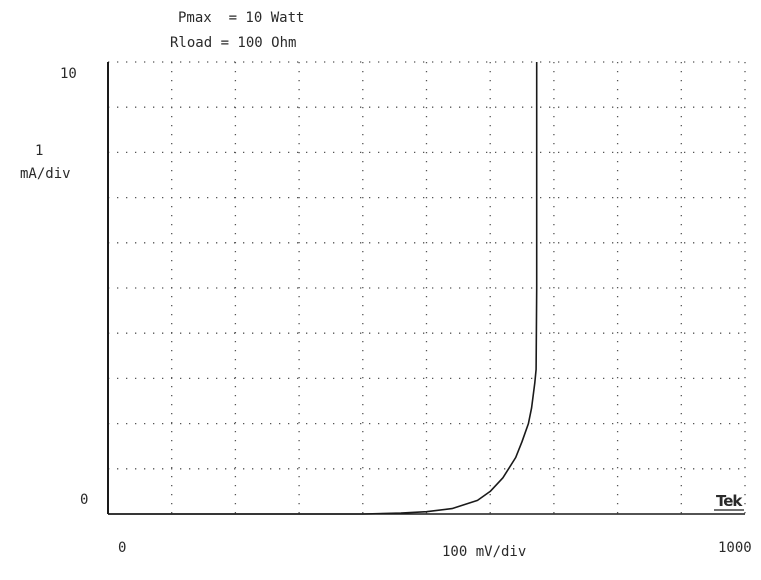 The height and width of the screenshot is (580, 761). What do you see at coordinates (241, 18) in the screenshot?
I see `pmax-label: Pmax = 10 Watt` at bounding box center [241, 18].